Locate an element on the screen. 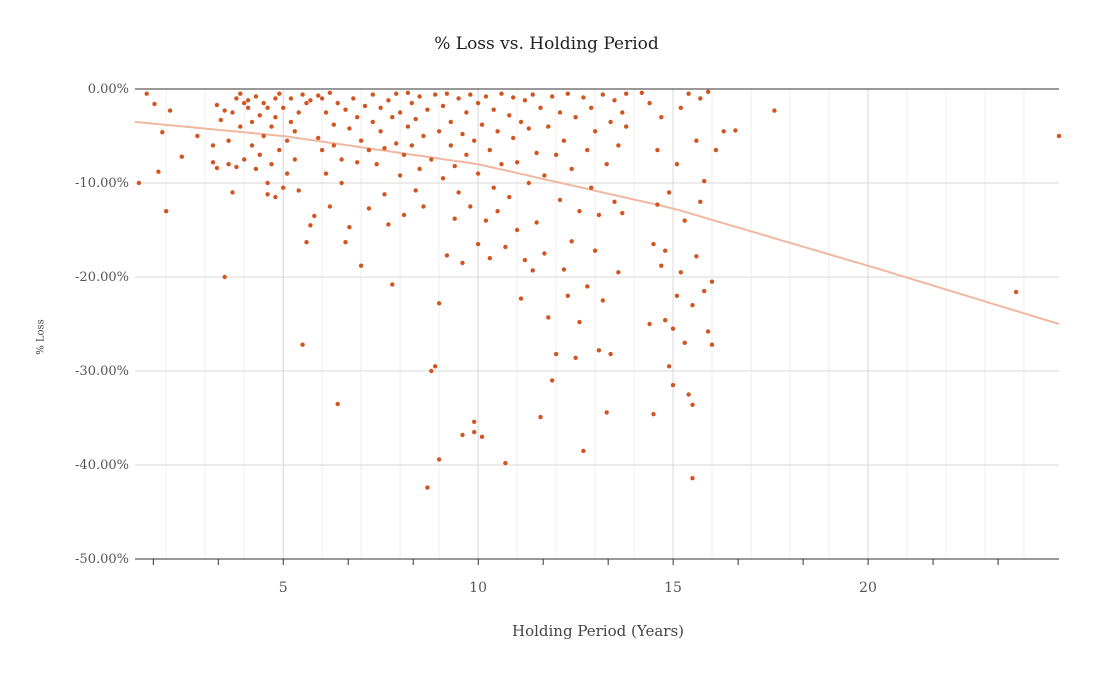 This screenshot has width=1093, height=677. y-tick-label: -30.00% is located at coordinates (102, 371).